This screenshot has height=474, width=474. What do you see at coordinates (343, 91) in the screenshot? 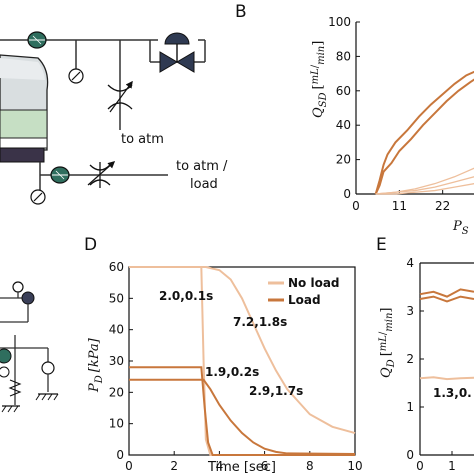
I see `b-y-tick-label: 60` at bounding box center [343, 91].